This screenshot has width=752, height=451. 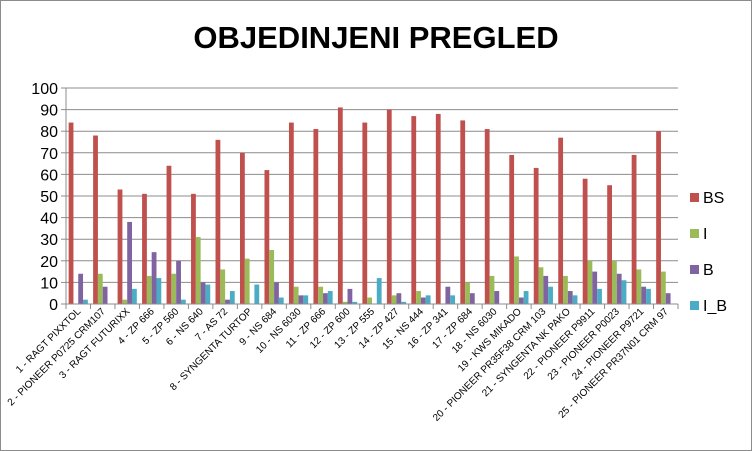 I want to click on y-tick-label: 100, so click(x=44, y=89).